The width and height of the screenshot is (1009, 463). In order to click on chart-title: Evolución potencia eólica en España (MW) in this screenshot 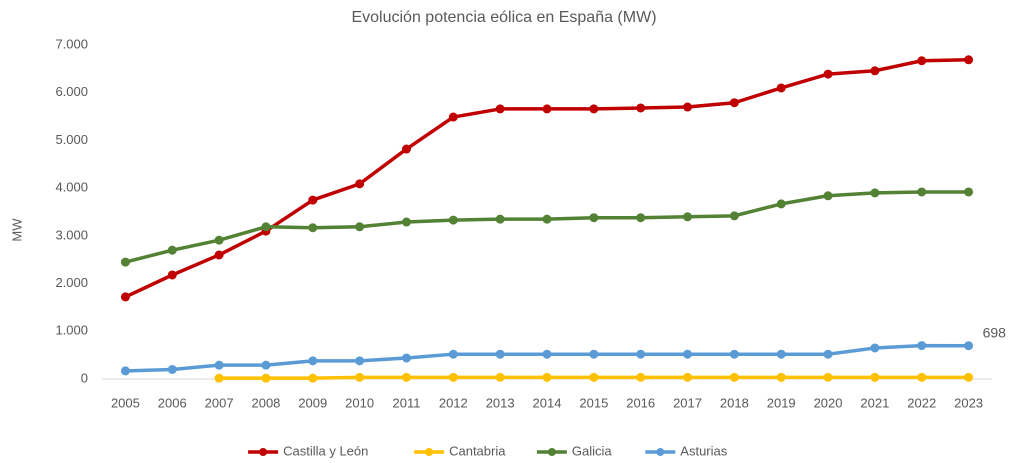, I will do `click(503, 17)`.